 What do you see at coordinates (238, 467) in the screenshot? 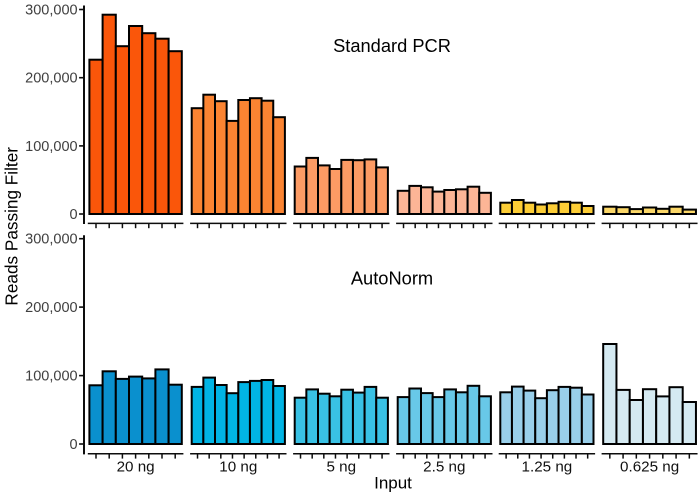
I see `svg-text: 10 ng` at bounding box center [238, 467].